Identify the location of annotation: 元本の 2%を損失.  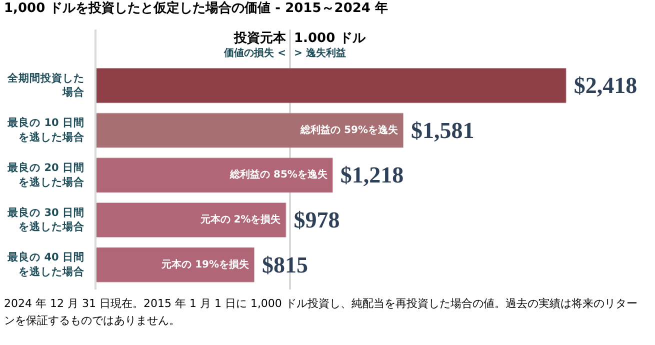
(240, 220).